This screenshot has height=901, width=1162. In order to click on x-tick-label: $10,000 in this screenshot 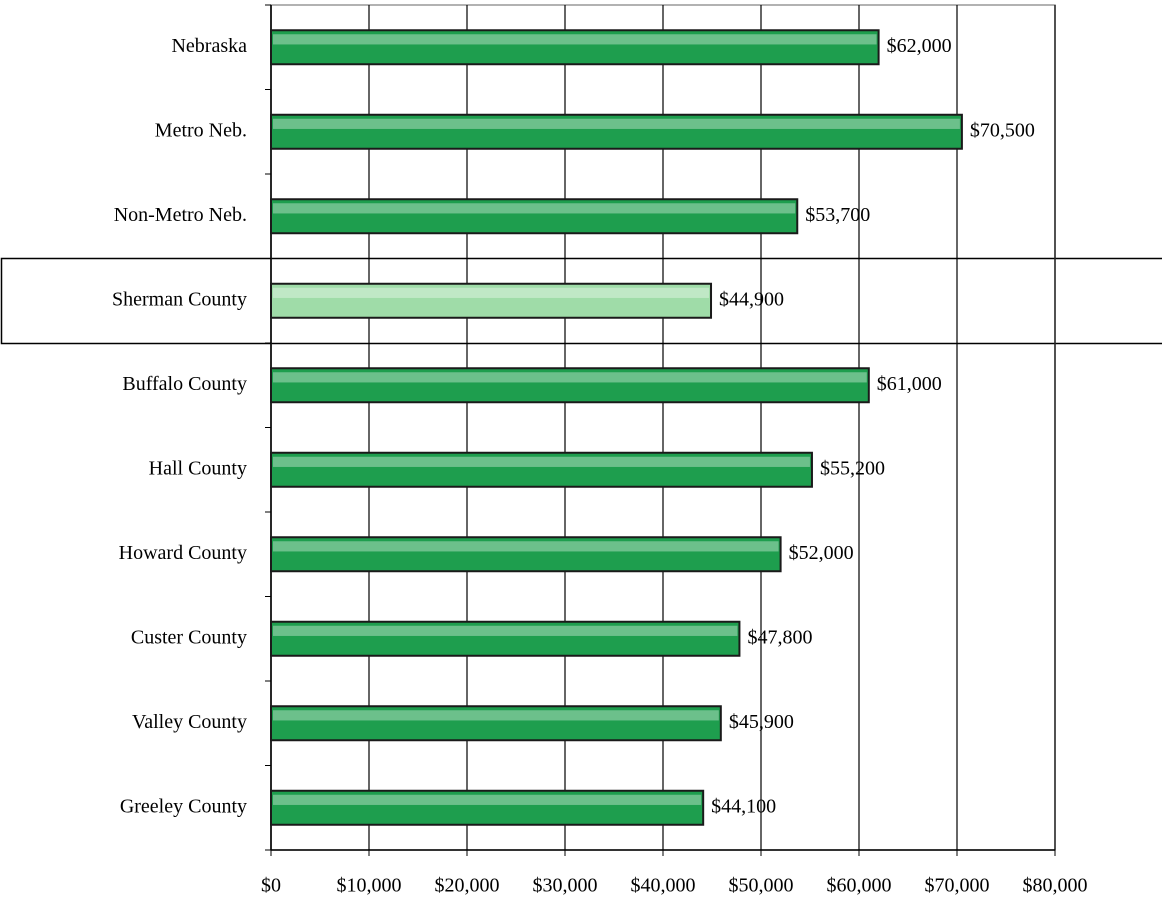, I will do `click(369, 886)`.